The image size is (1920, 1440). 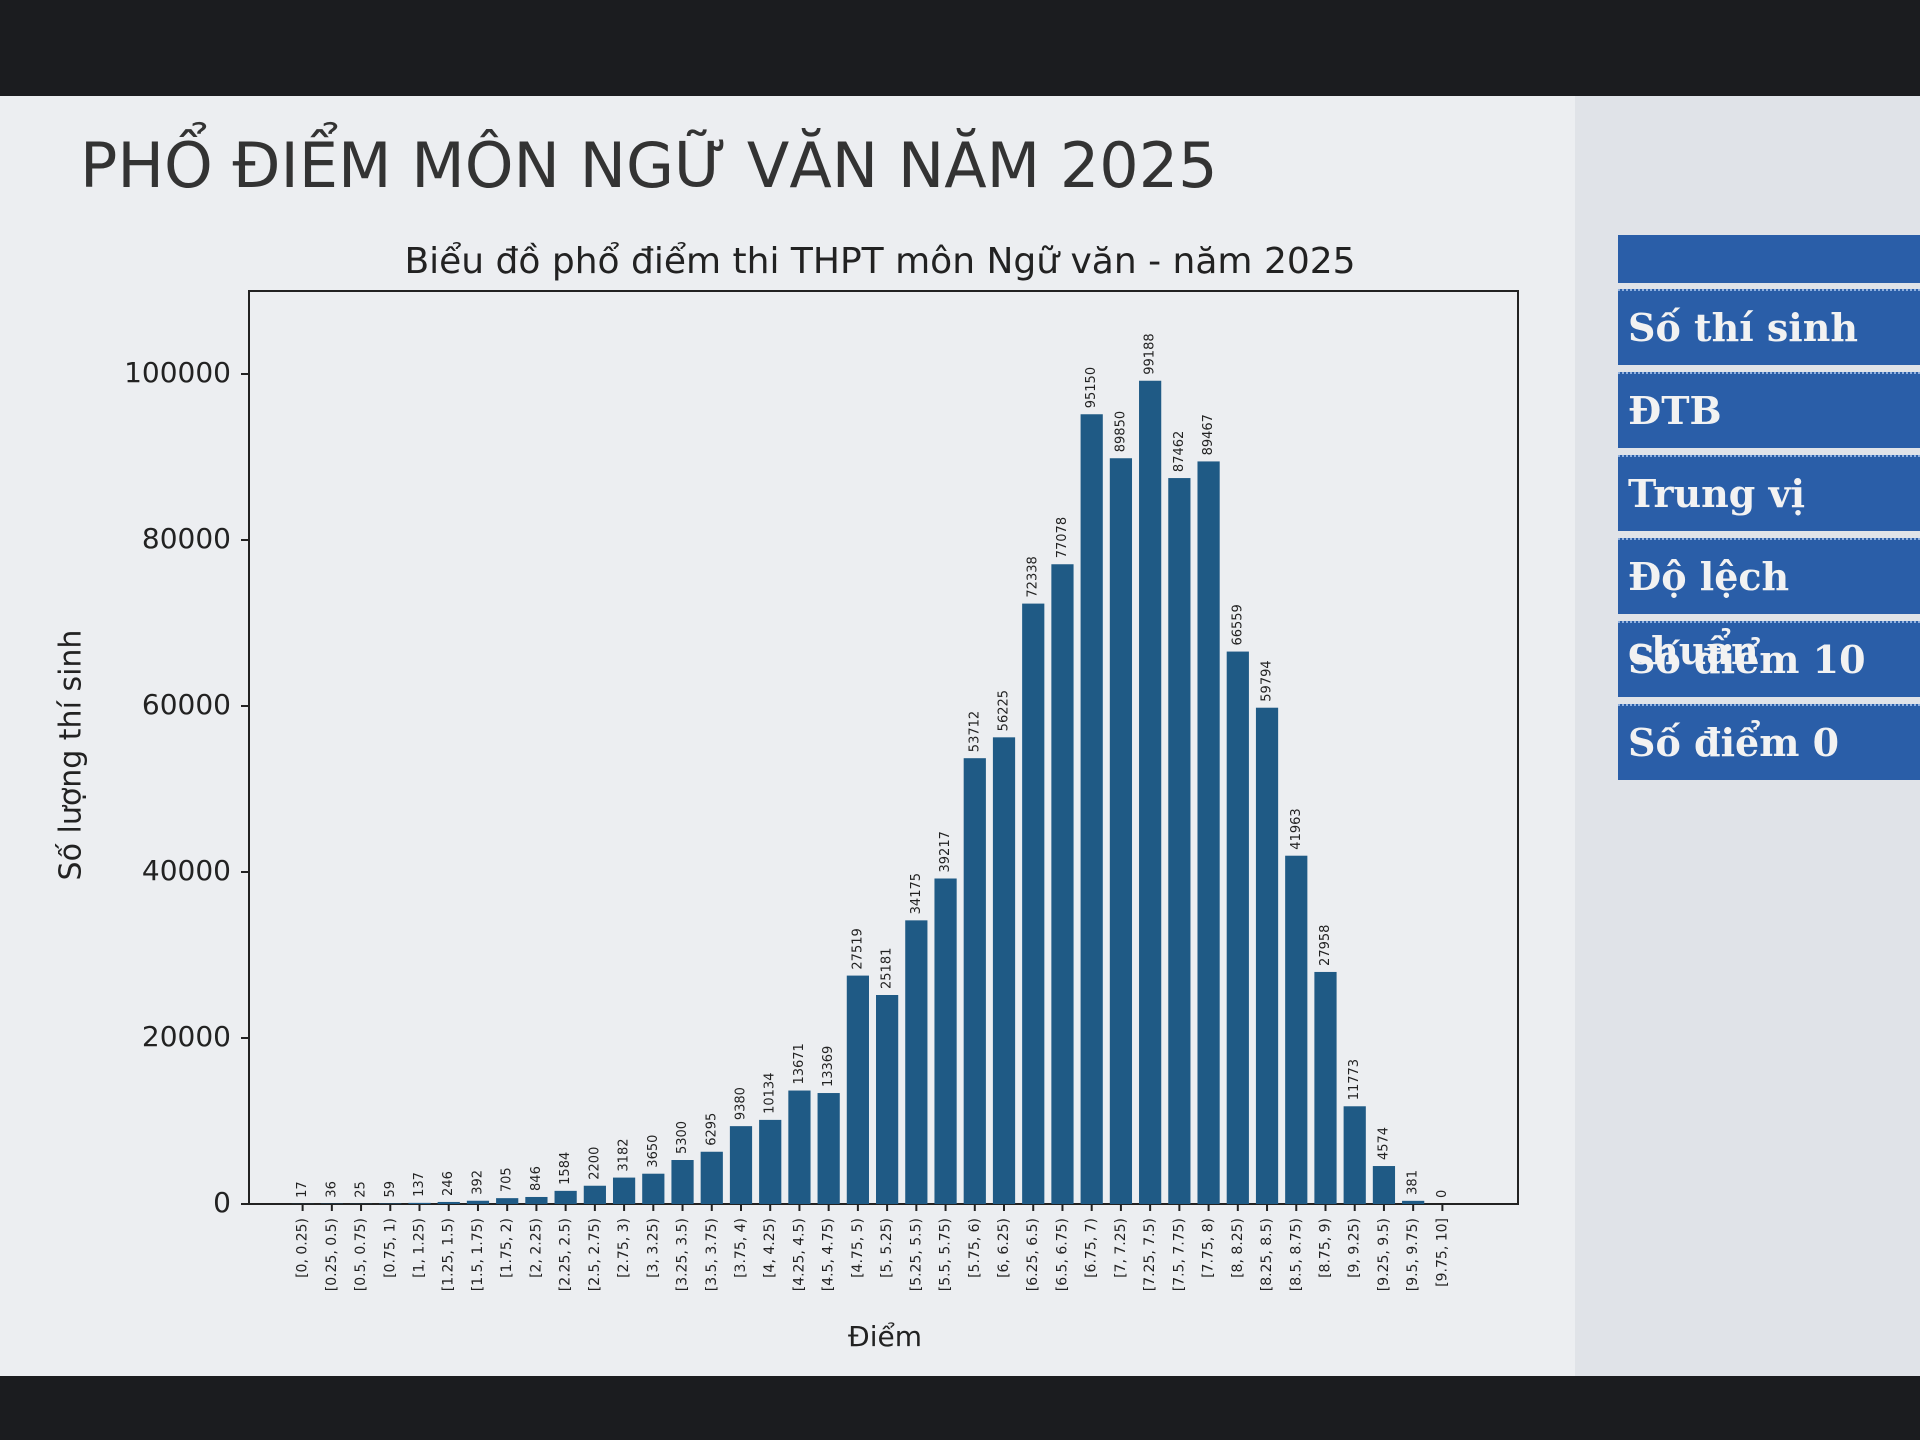 I want to click on data-label: 381, so click(x=1413, y=1182).